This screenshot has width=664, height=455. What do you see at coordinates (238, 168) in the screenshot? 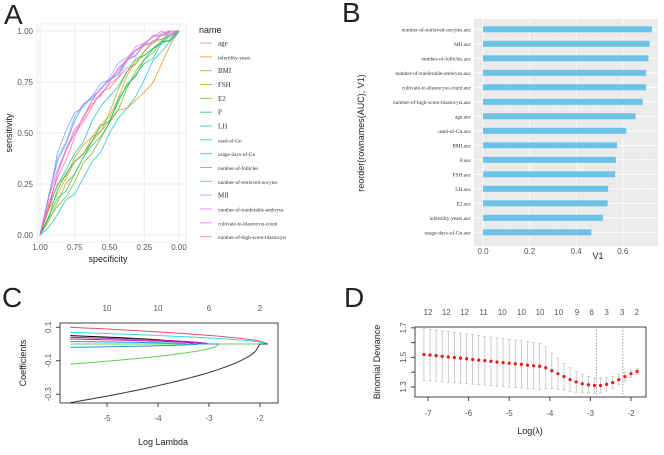
I see `legend-label: number-of-follicles` at bounding box center [238, 168].